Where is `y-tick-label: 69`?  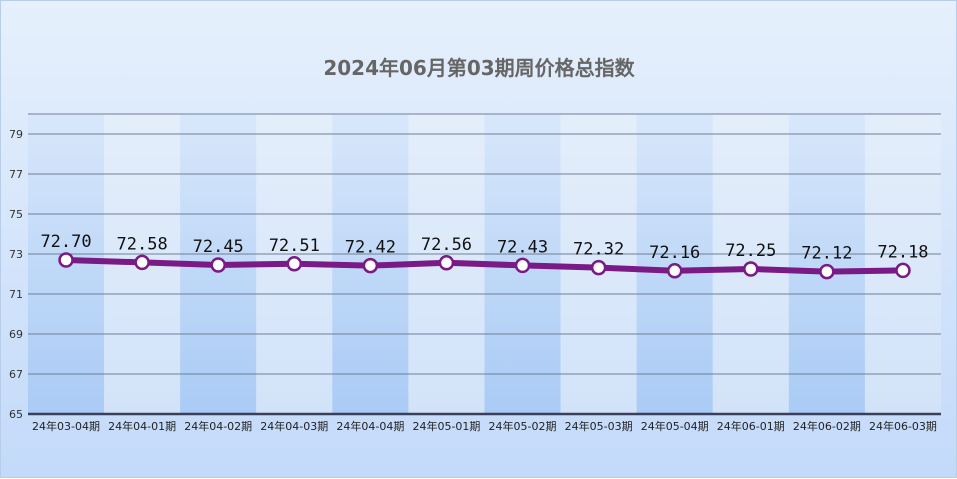 y-tick-label: 69 is located at coordinates (16, 334).